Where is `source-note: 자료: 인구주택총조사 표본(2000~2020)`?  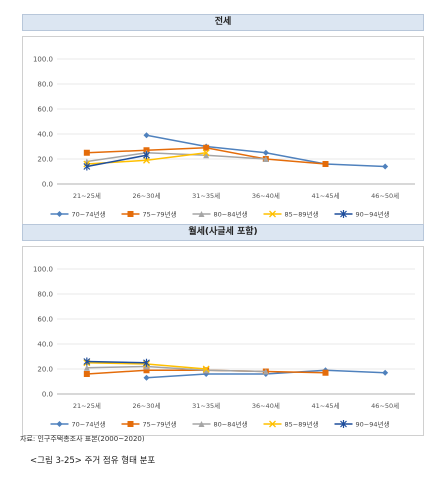
source-note: 자료: 인구주택총조사 표본(2000~2020) is located at coordinates (82, 439).